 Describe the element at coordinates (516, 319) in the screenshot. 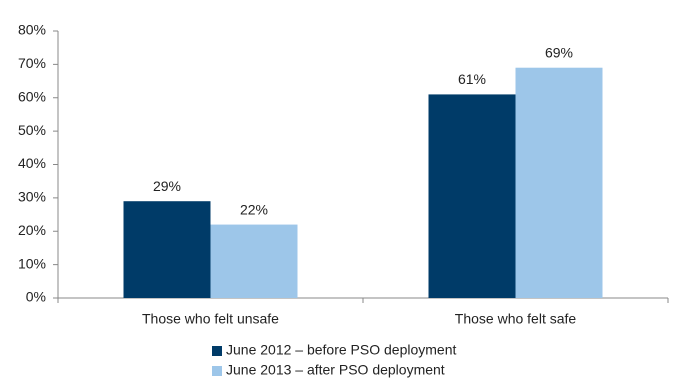

I see `x-tick-label: Those who felt safe` at that location.